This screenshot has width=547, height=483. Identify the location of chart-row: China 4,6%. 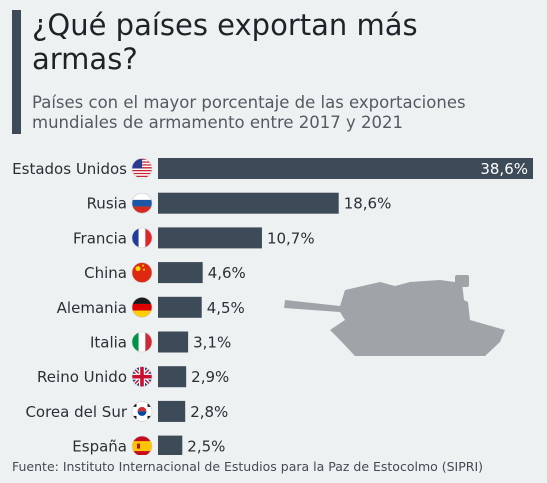
(165, 273).